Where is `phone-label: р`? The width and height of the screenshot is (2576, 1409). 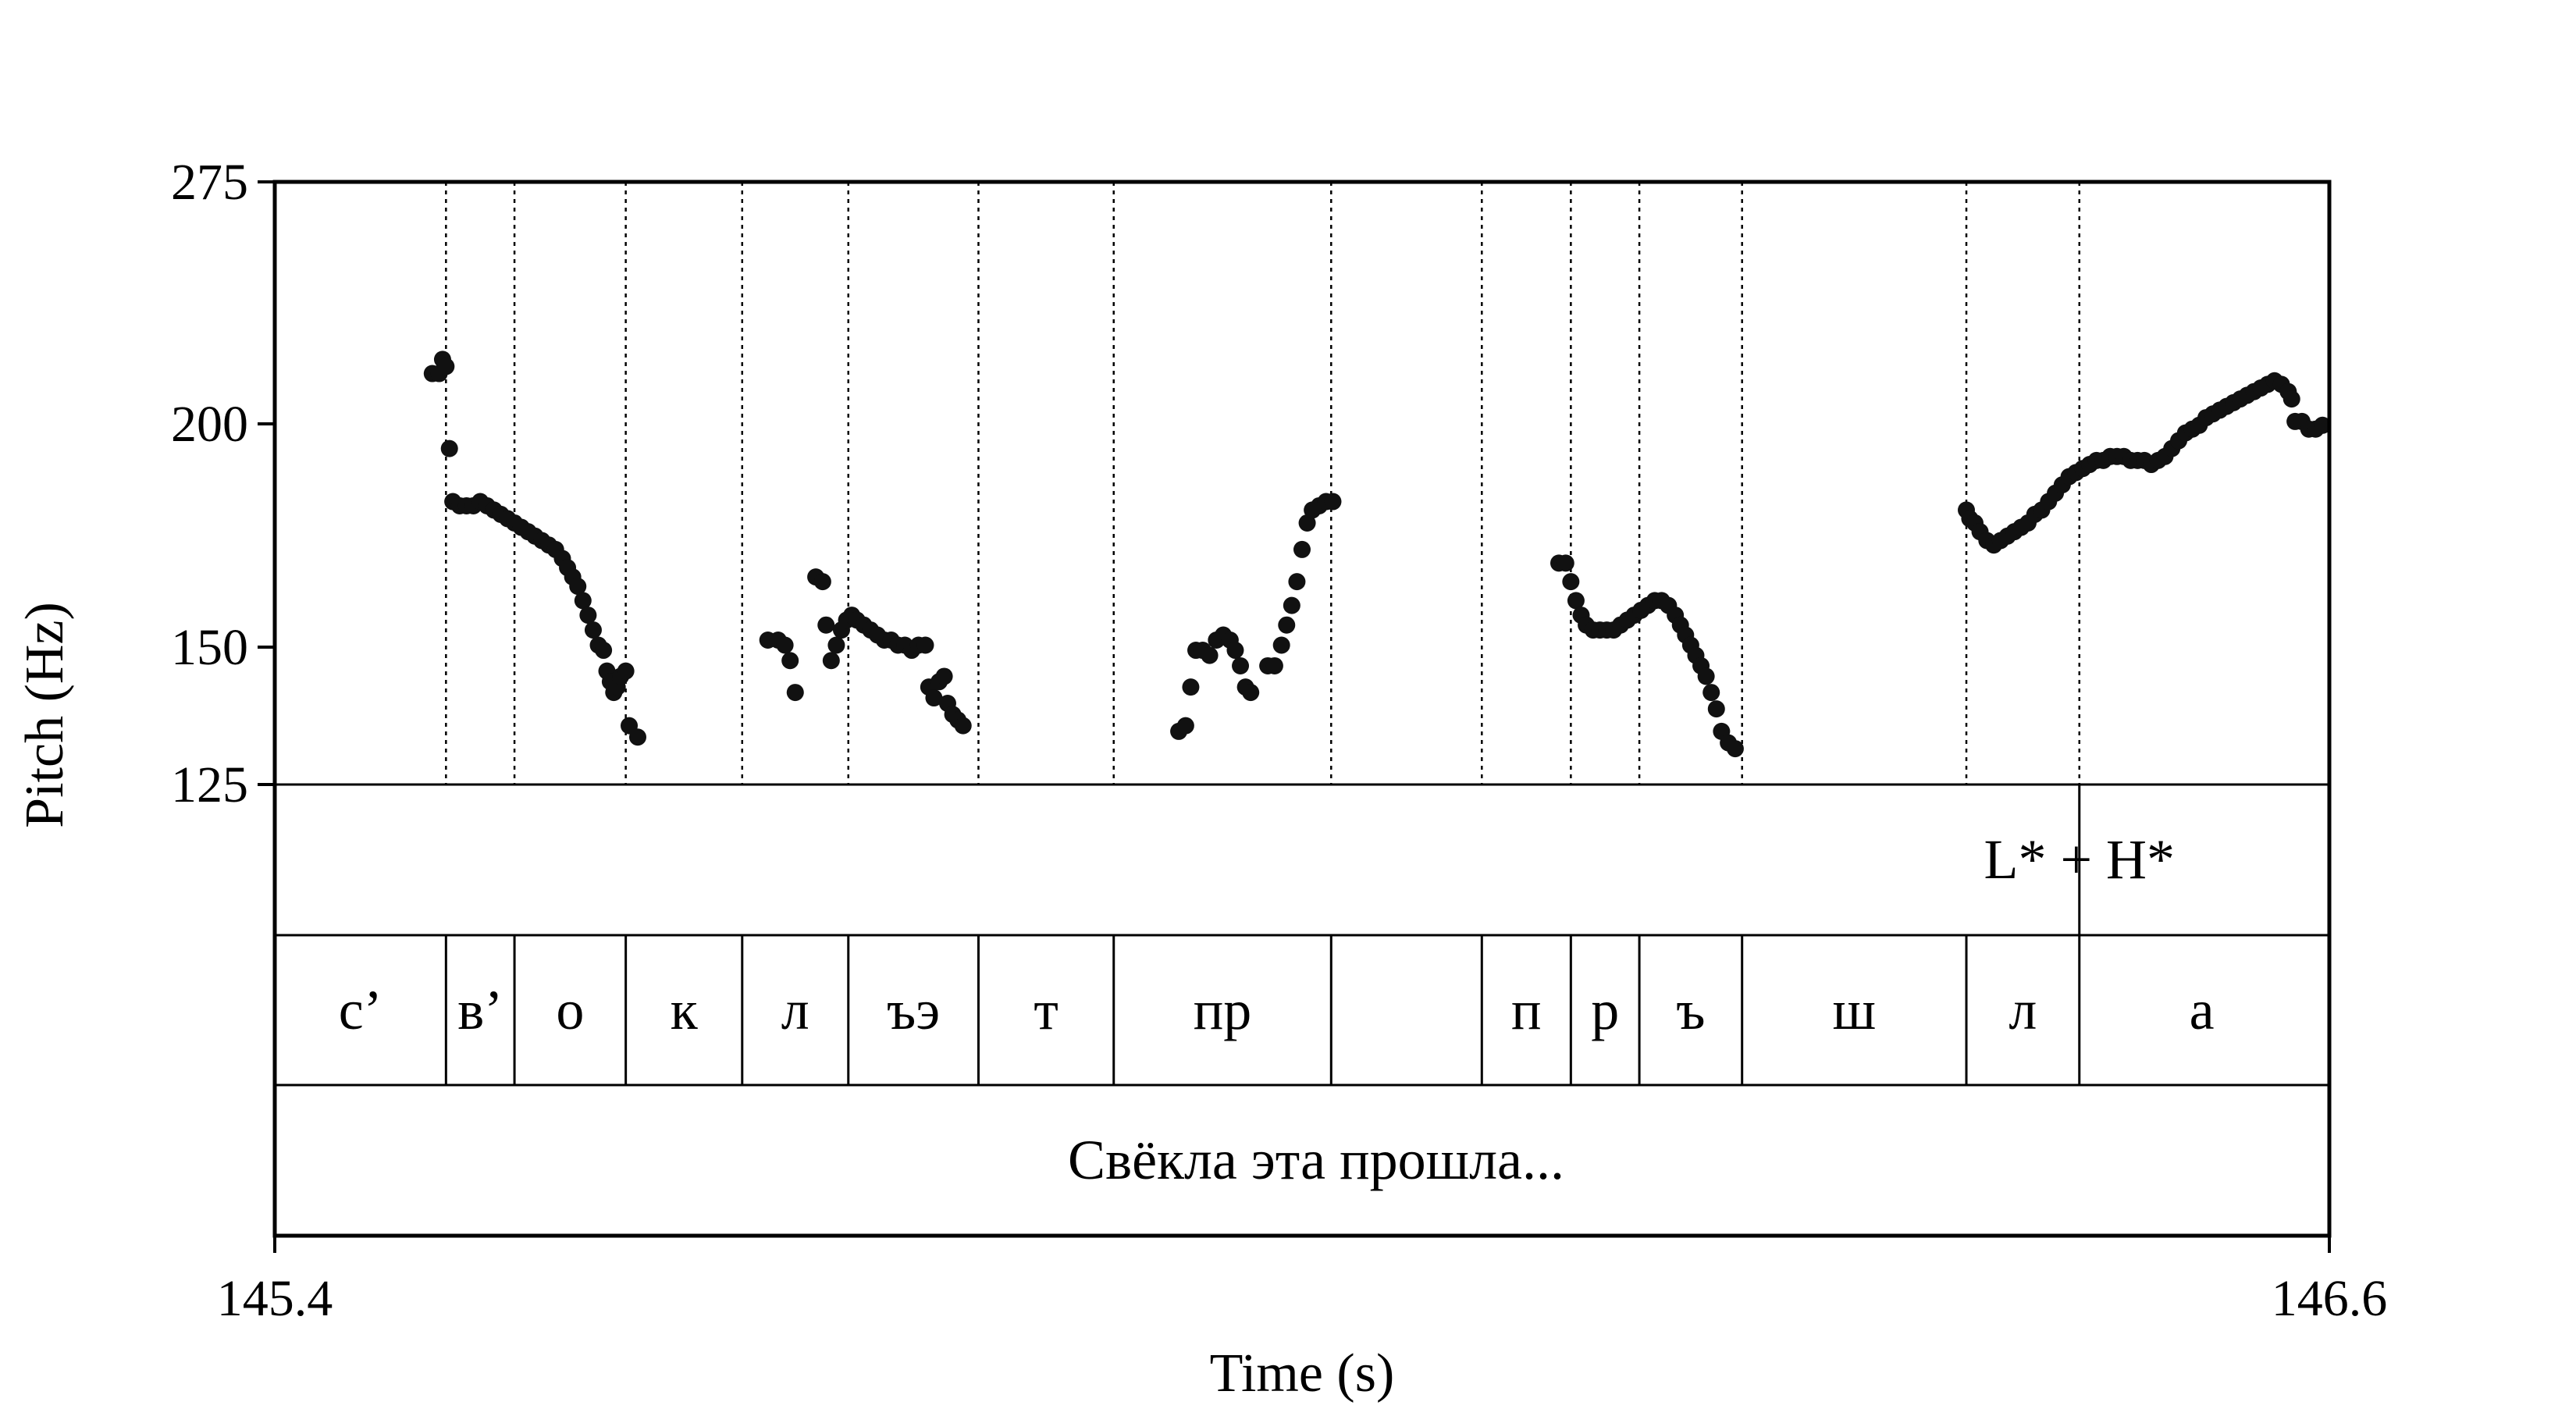 phone-label: р is located at coordinates (1605, 1010).